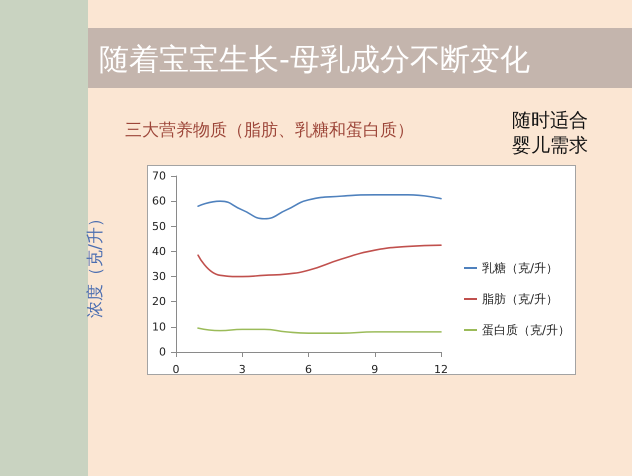  I want to click on y-tick-label: 20, so click(159, 301).